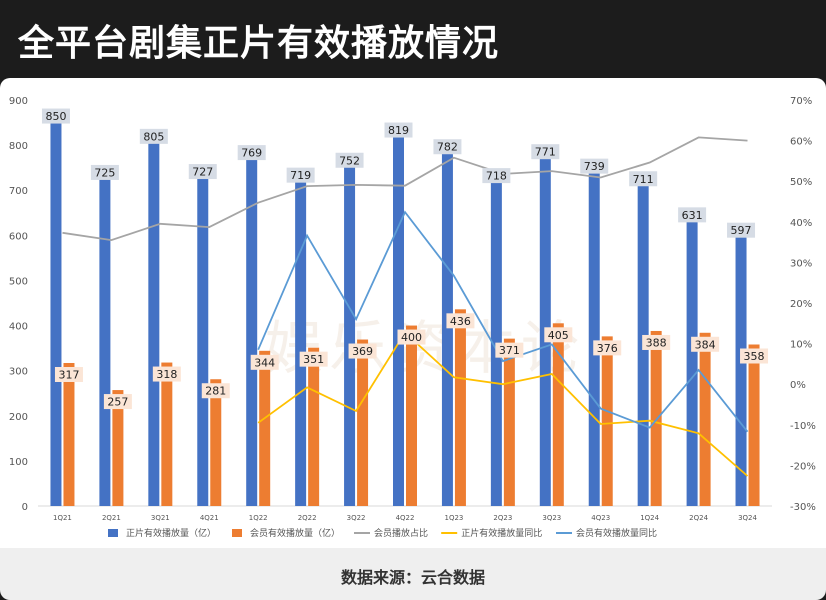 The width and height of the screenshot is (826, 600). I want to click on data-label: 400, so click(411, 337).